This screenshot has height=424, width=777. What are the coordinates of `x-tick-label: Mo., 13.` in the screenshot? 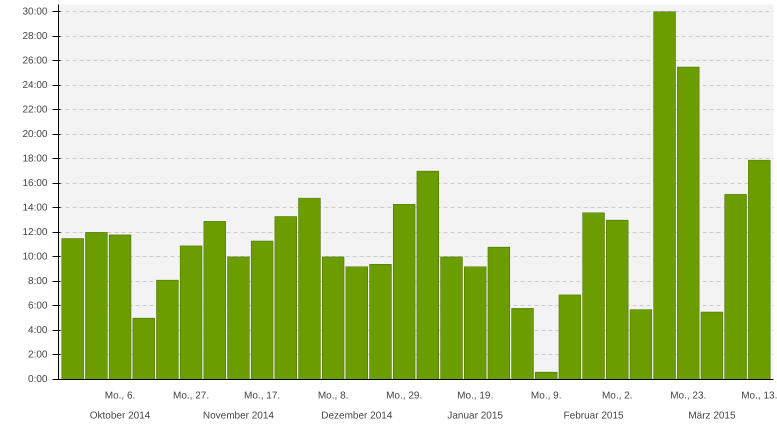 It's located at (759, 396).